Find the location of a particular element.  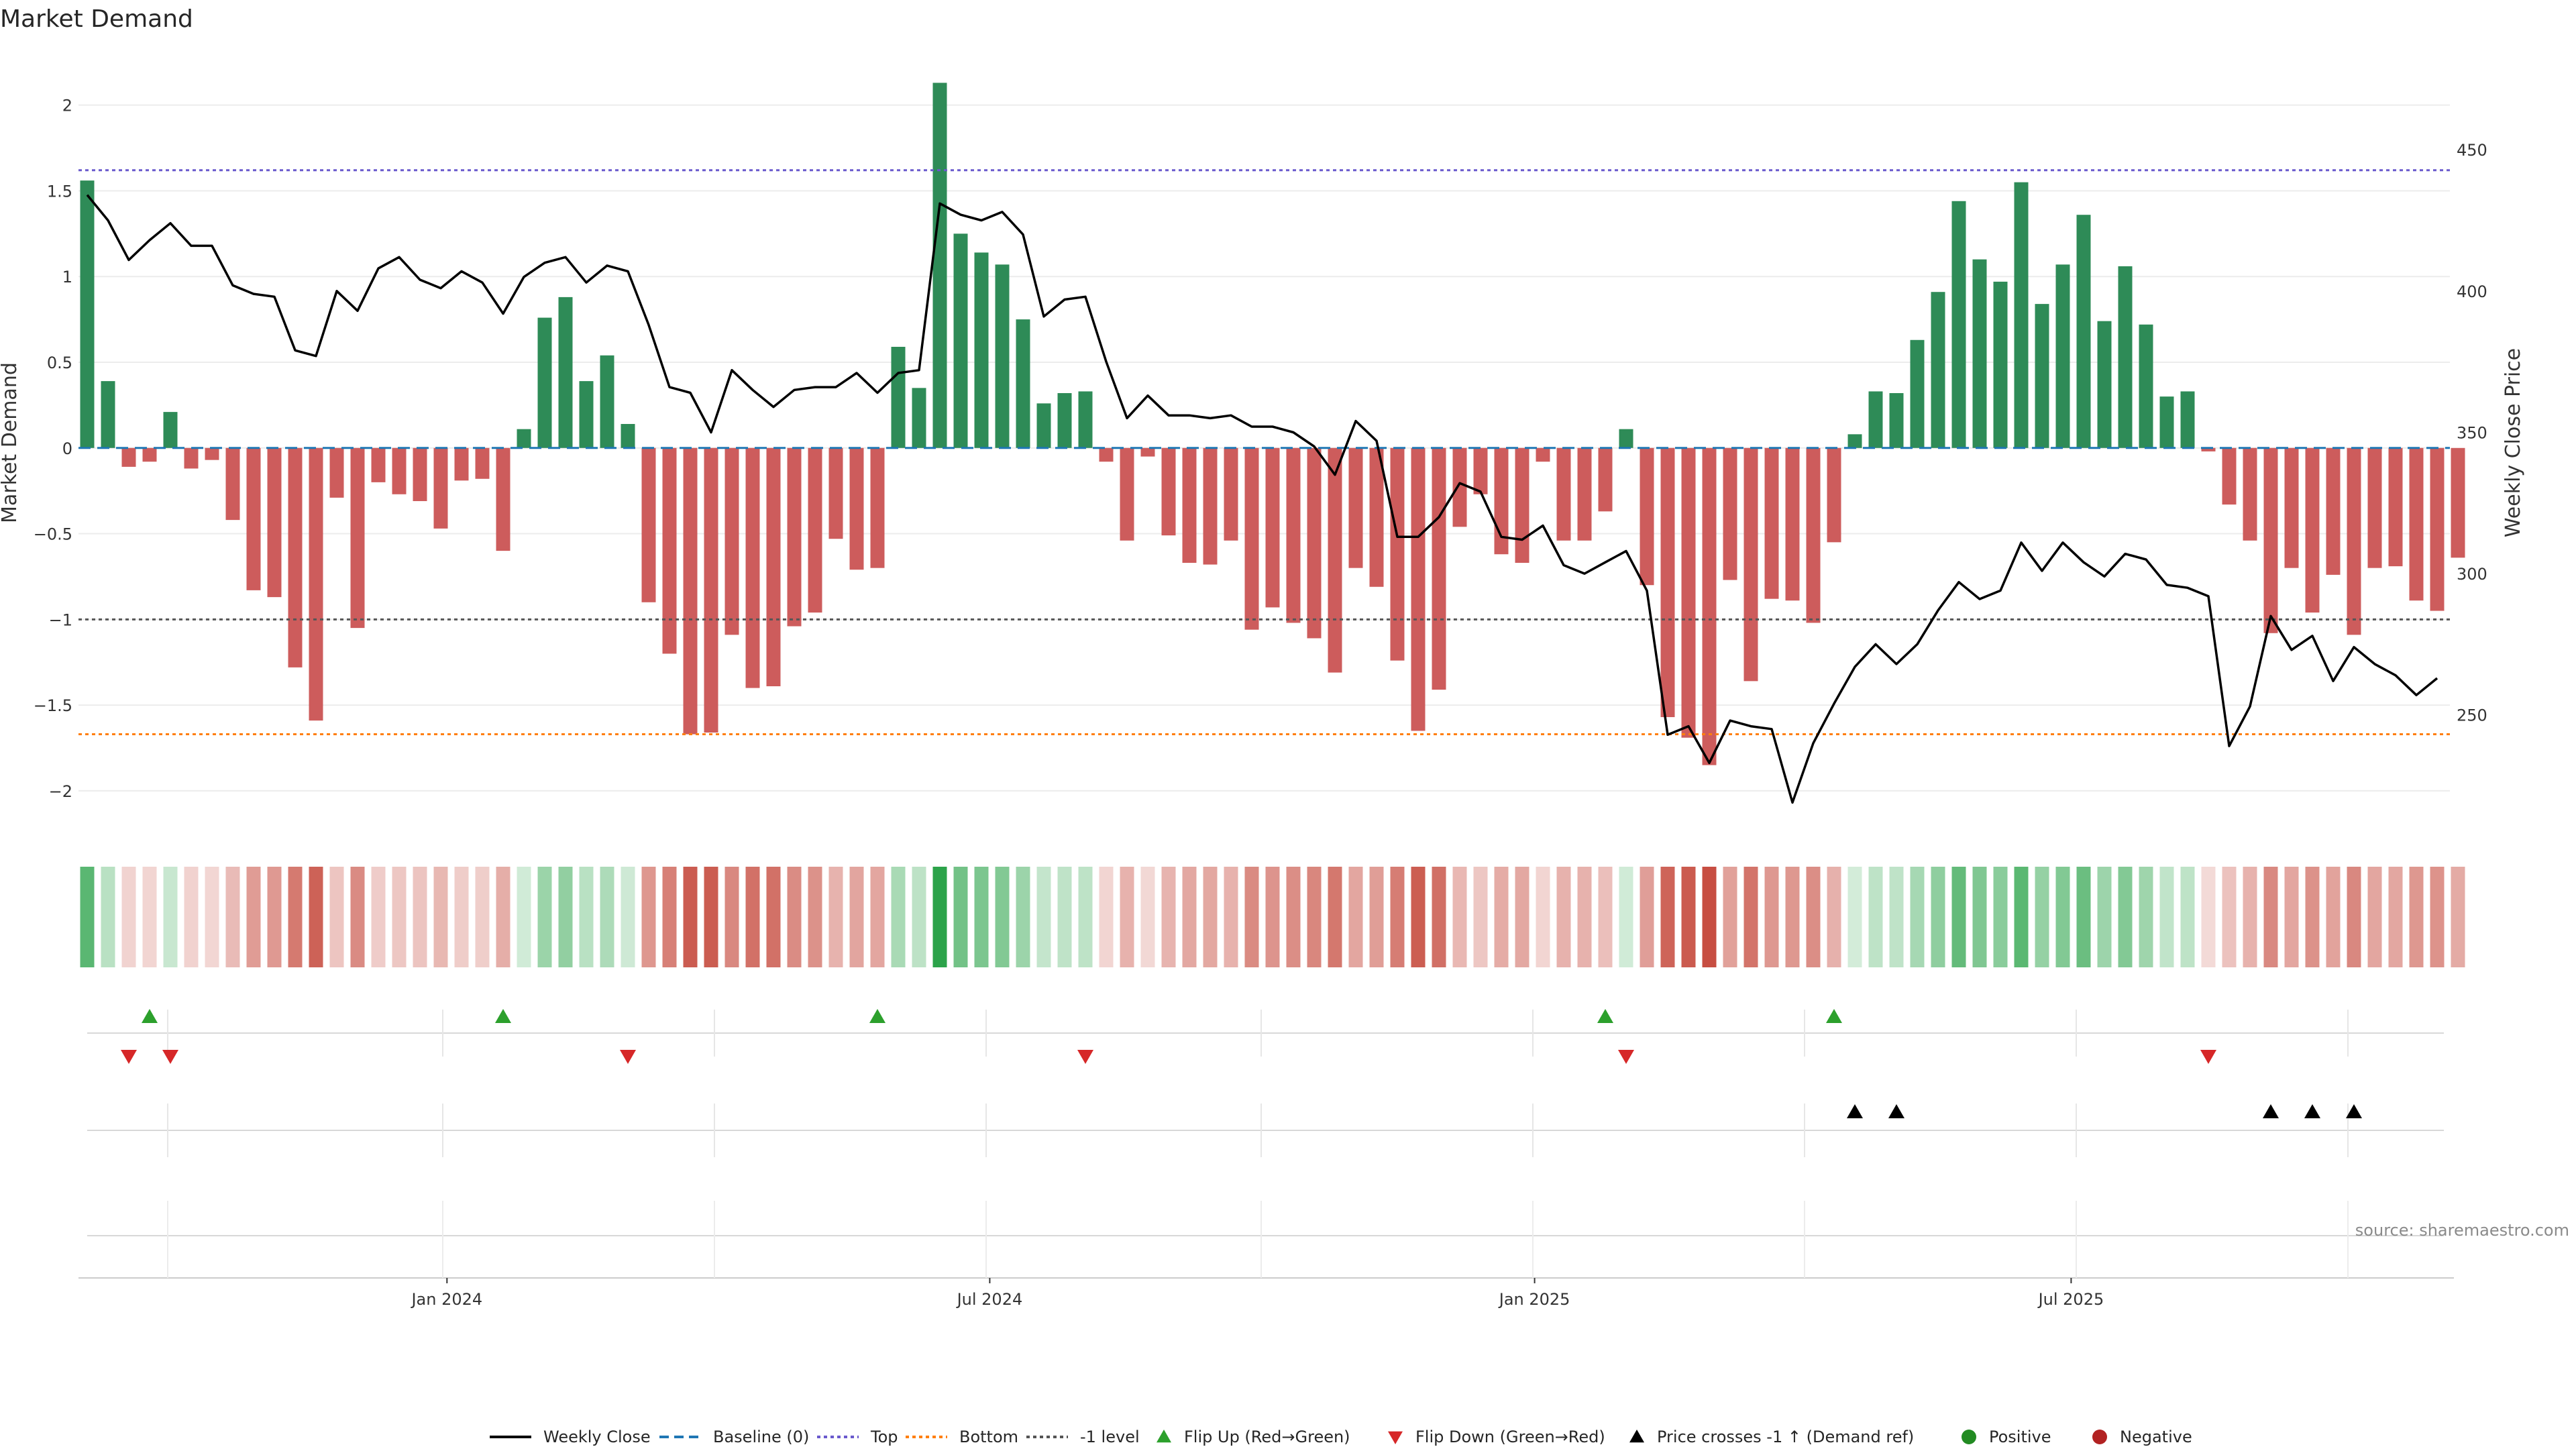

legend-label: Negative is located at coordinates (2156, 1437).